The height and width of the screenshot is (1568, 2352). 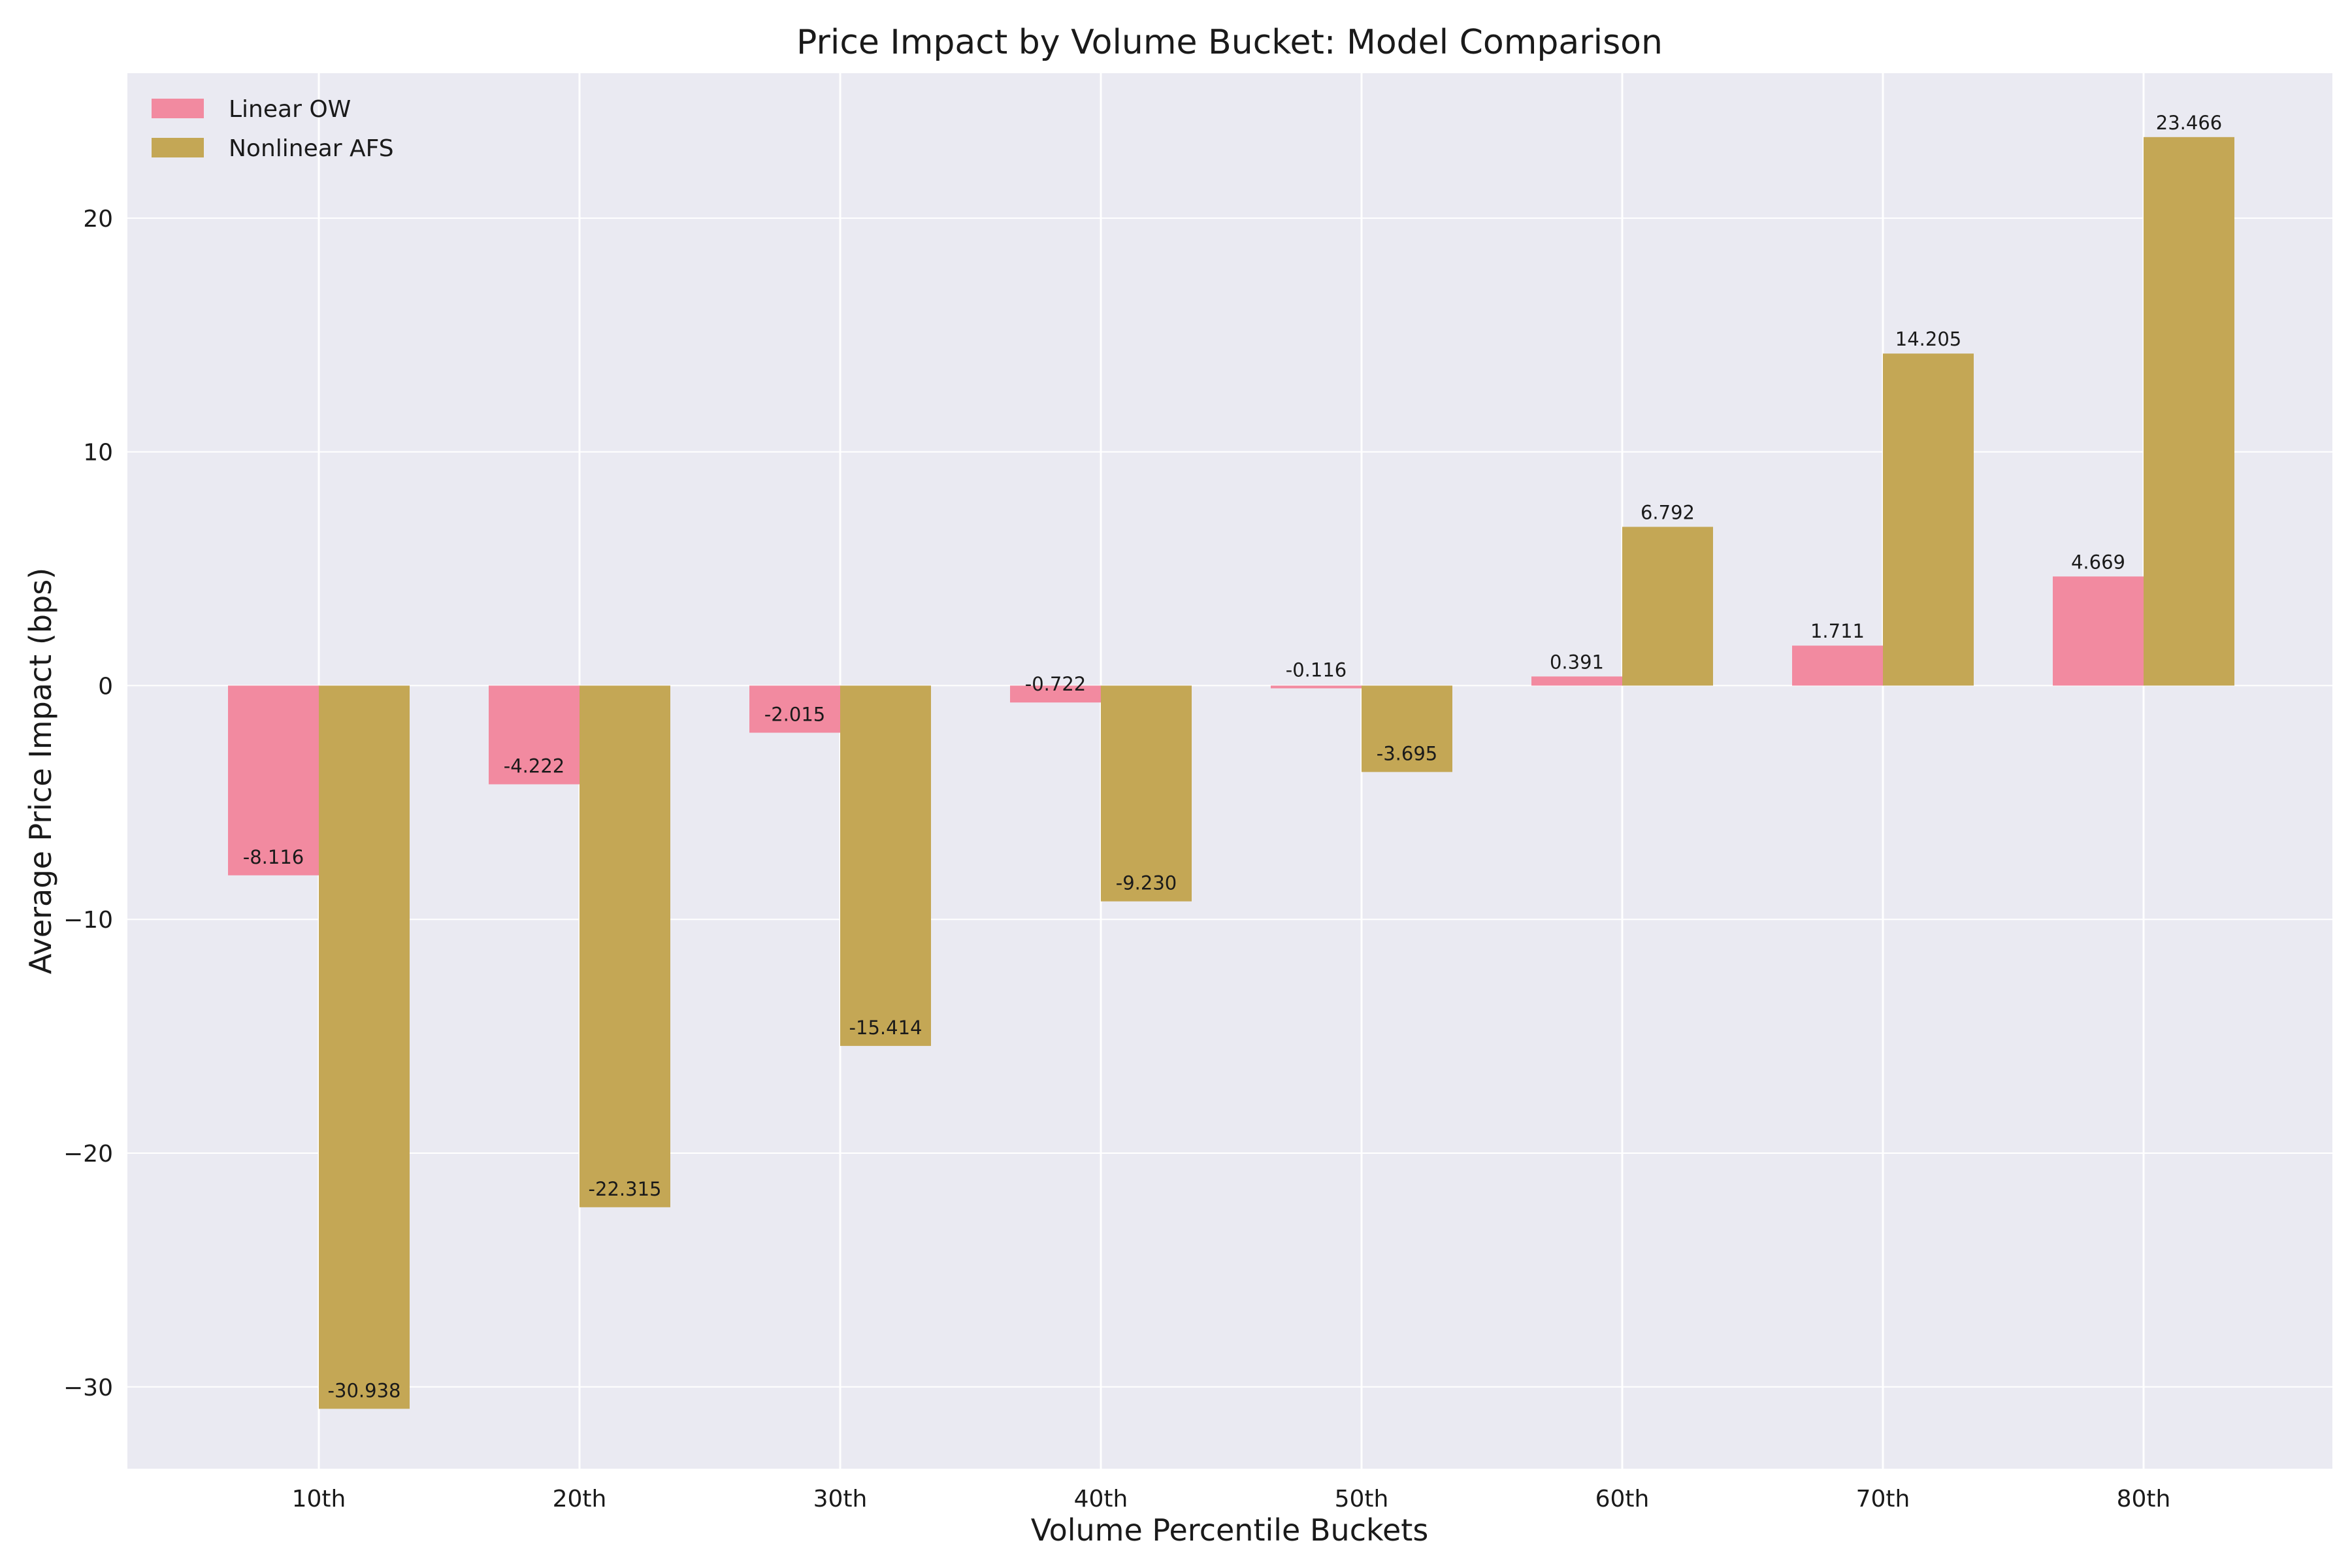 I want to click on bar-value-label: -0.116, so click(x=1316, y=670).